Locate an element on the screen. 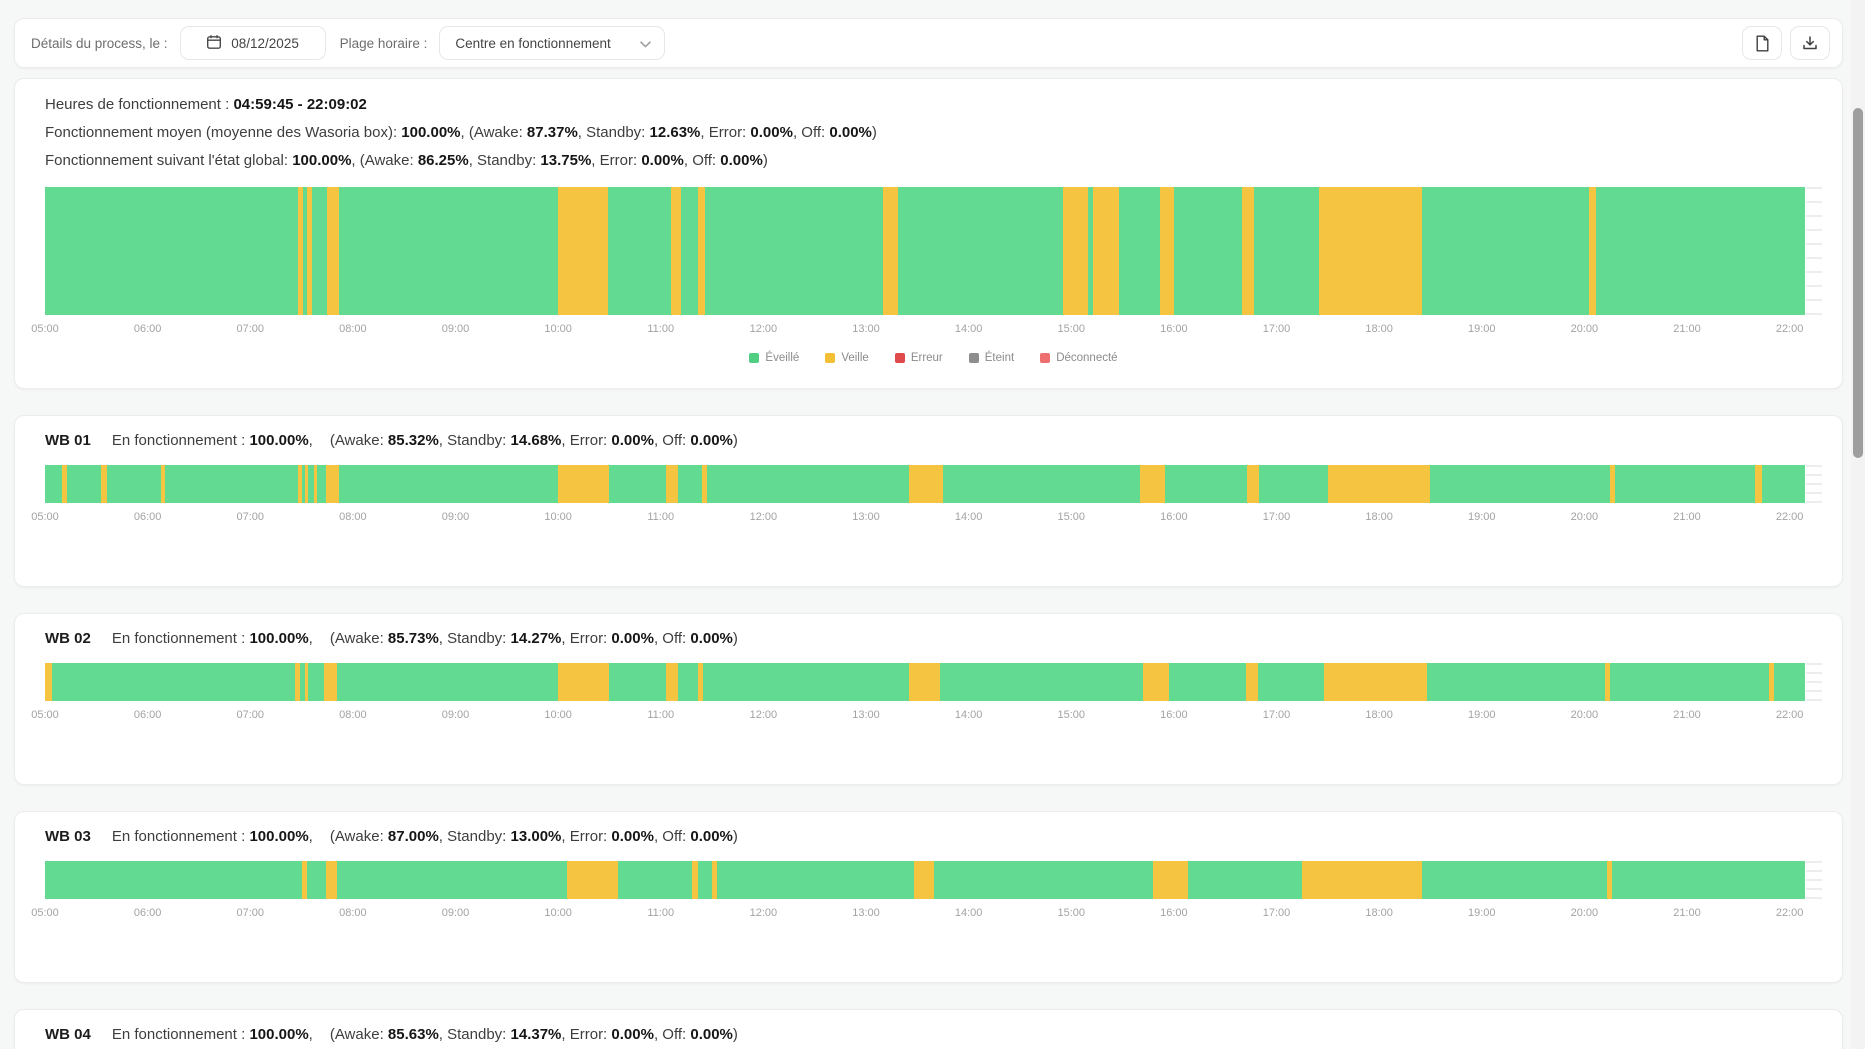 Image resolution: width=1865 pixels, height=1049 pixels. report-button is located at coordinates (1762, 43).